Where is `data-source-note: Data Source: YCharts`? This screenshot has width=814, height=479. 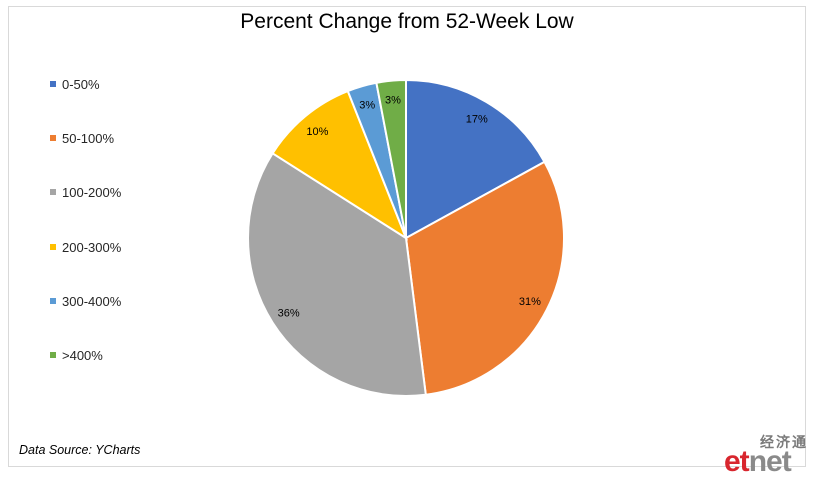 data-source-note: Data Source: YCharts is located at coordinates (80, 450).